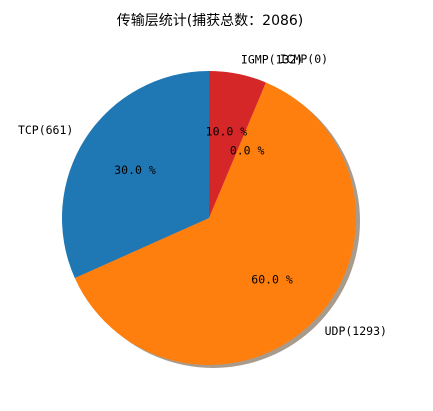  What do you see at coordinates (45, 130) in the screenshot?
I see `slice-label-tcp: TCP(661)` at bounding box center [45, 130].